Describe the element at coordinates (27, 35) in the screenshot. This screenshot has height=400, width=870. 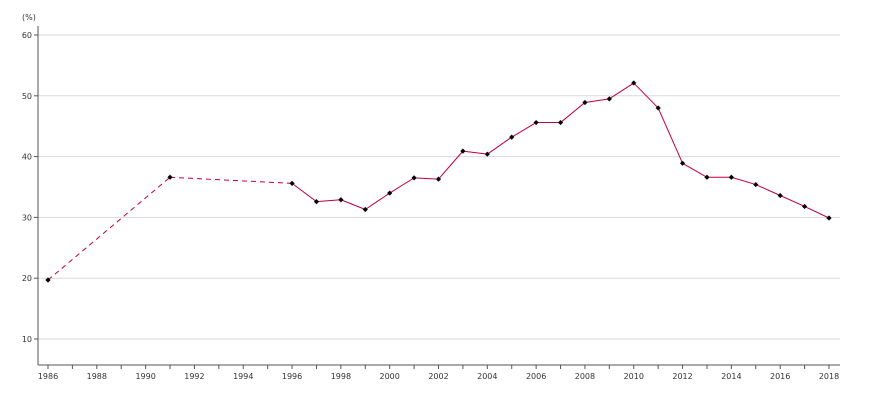
I see `y-tick-label: 60` at that location.